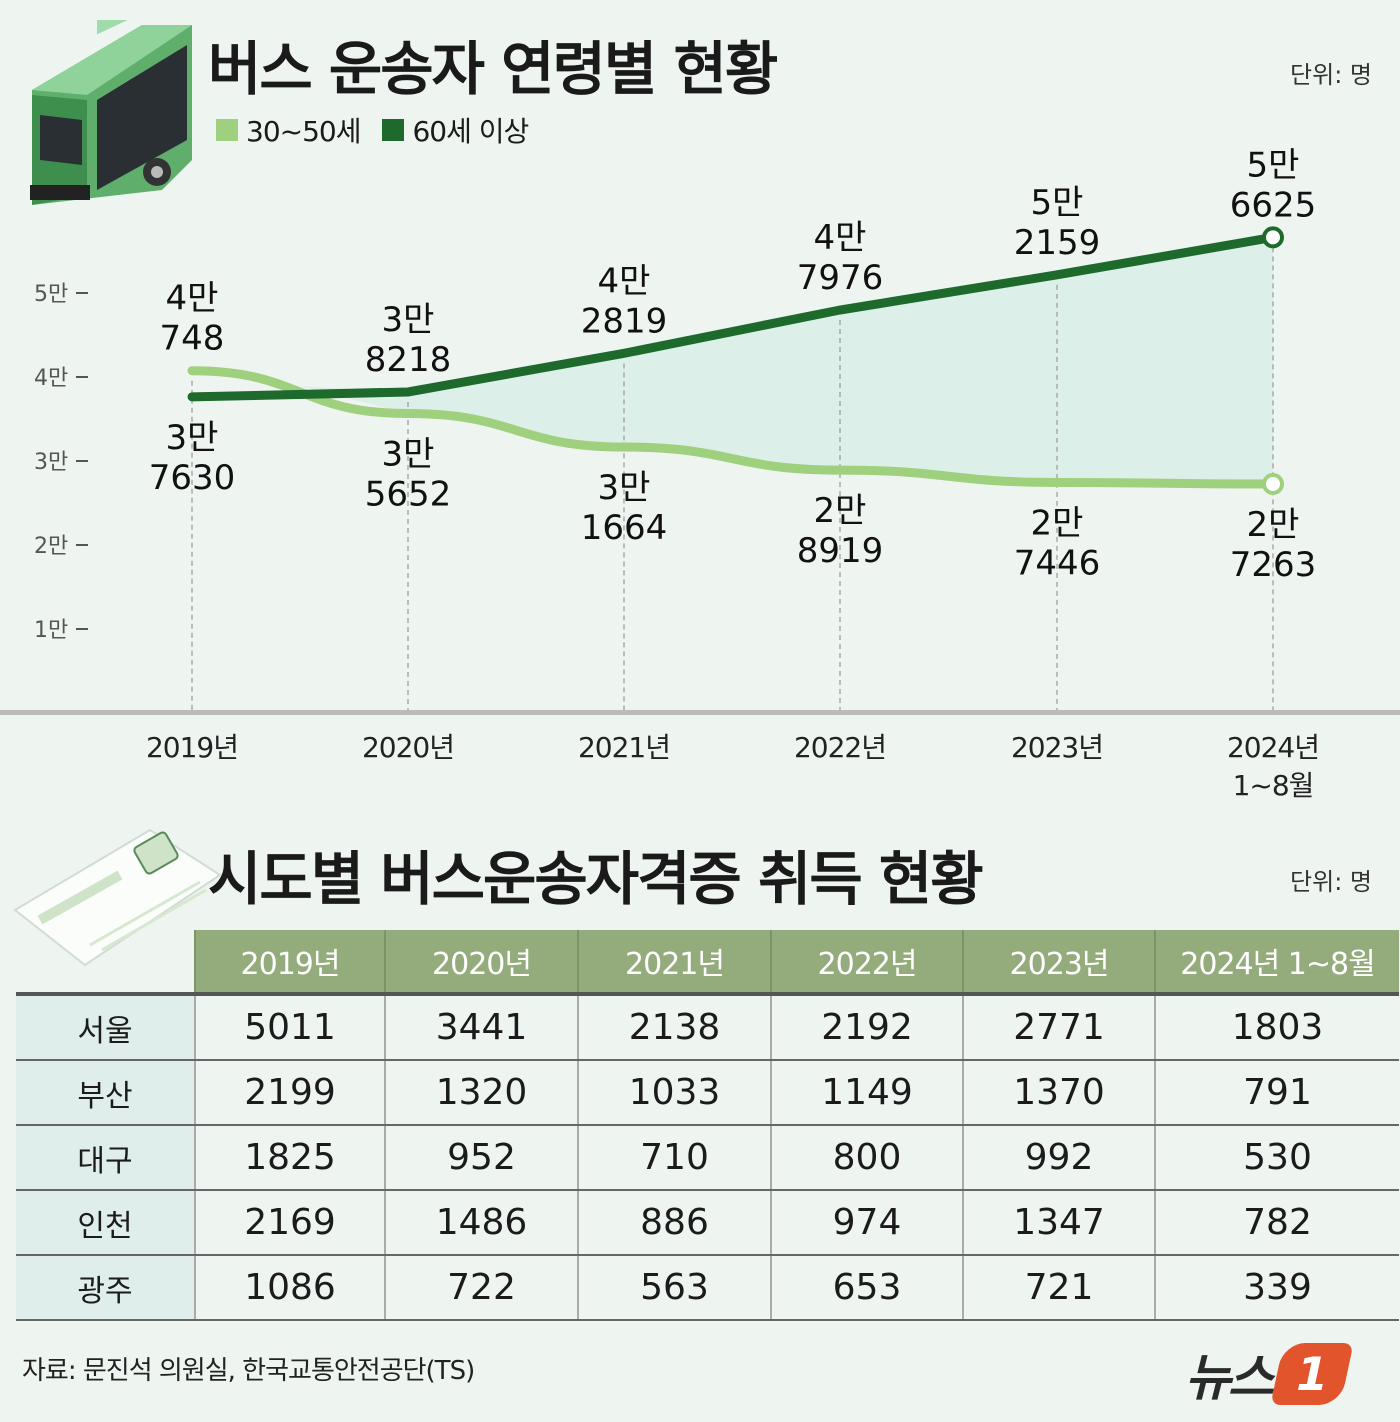 Image resolution: width=1400 pixels, height=1422 pixels. What do you see at coordinates (1273, 205) in the screenshot?
I see `data-label: 6625` at bounding box center [1273, 205].